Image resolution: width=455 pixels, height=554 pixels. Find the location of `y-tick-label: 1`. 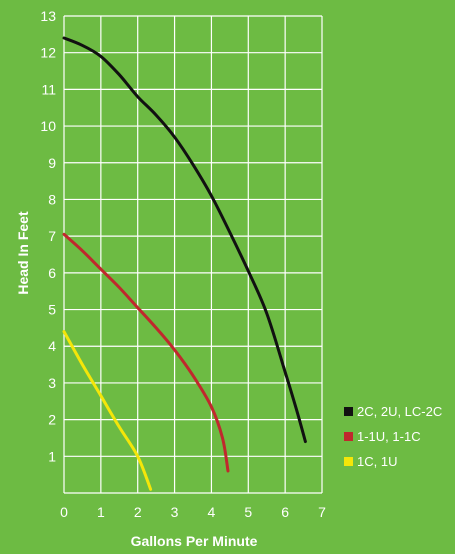

y-tick-label: 1 is located at coordinates (52, 456).